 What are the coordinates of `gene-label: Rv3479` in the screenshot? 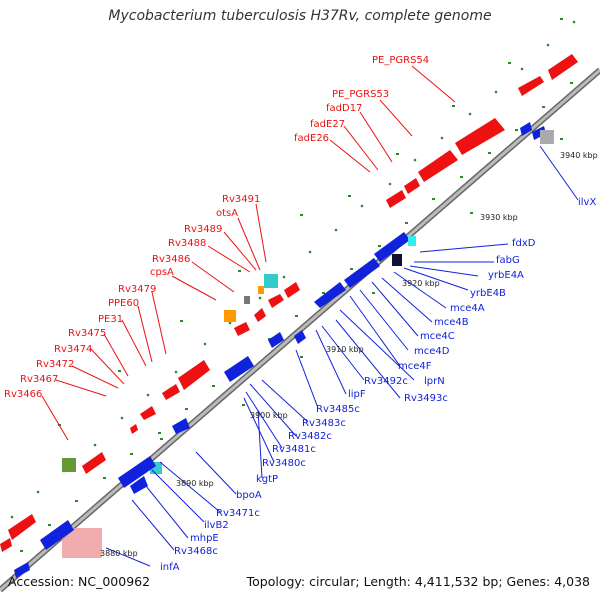 It's located at (137, 289).